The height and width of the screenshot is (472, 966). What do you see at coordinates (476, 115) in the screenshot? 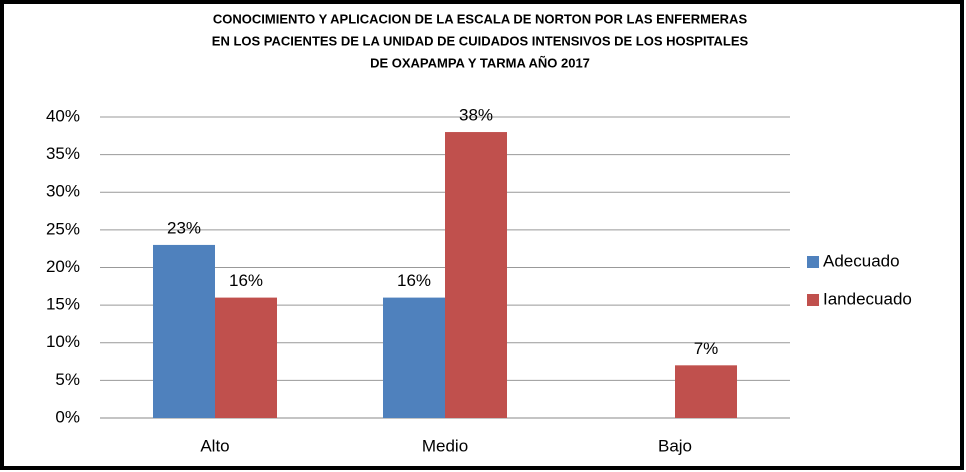
I see `data-label: 38%` at bounding box center [476, 115].